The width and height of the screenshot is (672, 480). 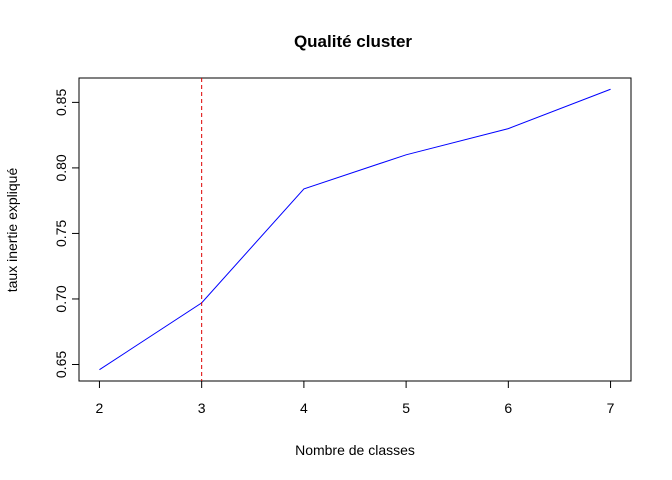 I want to click on x-axis: 2 3 4 5 6 7, so click(x=355, y=398).